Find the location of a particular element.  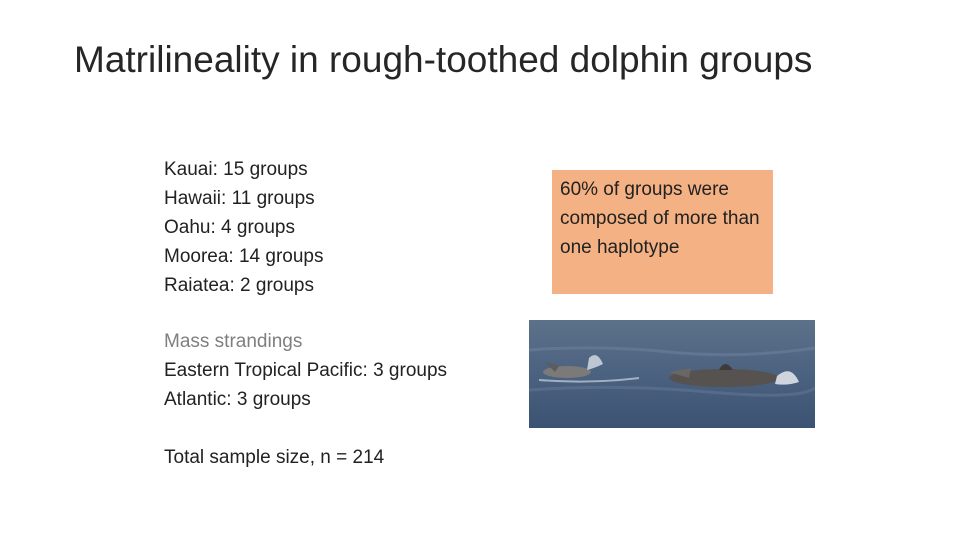

list-item: Raiatea: 2 groups is located at coordinates (239, 285).